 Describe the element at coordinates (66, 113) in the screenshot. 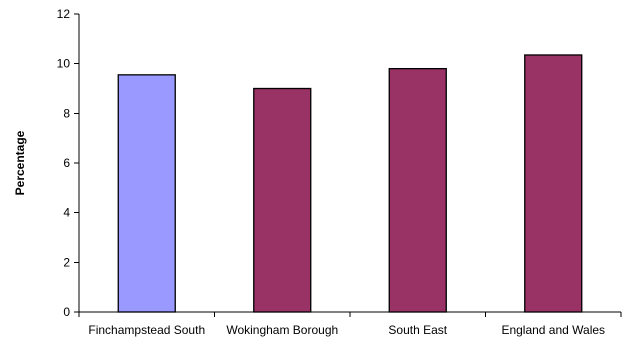

I see `y-tick-label: 8` at that location.